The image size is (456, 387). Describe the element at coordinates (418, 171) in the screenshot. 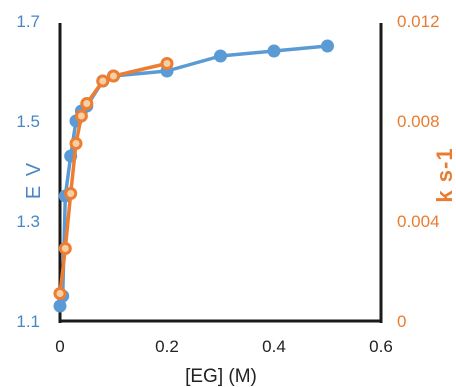

I see `right-tick-labels: 0 0.004 0.008 0.012` at that location.